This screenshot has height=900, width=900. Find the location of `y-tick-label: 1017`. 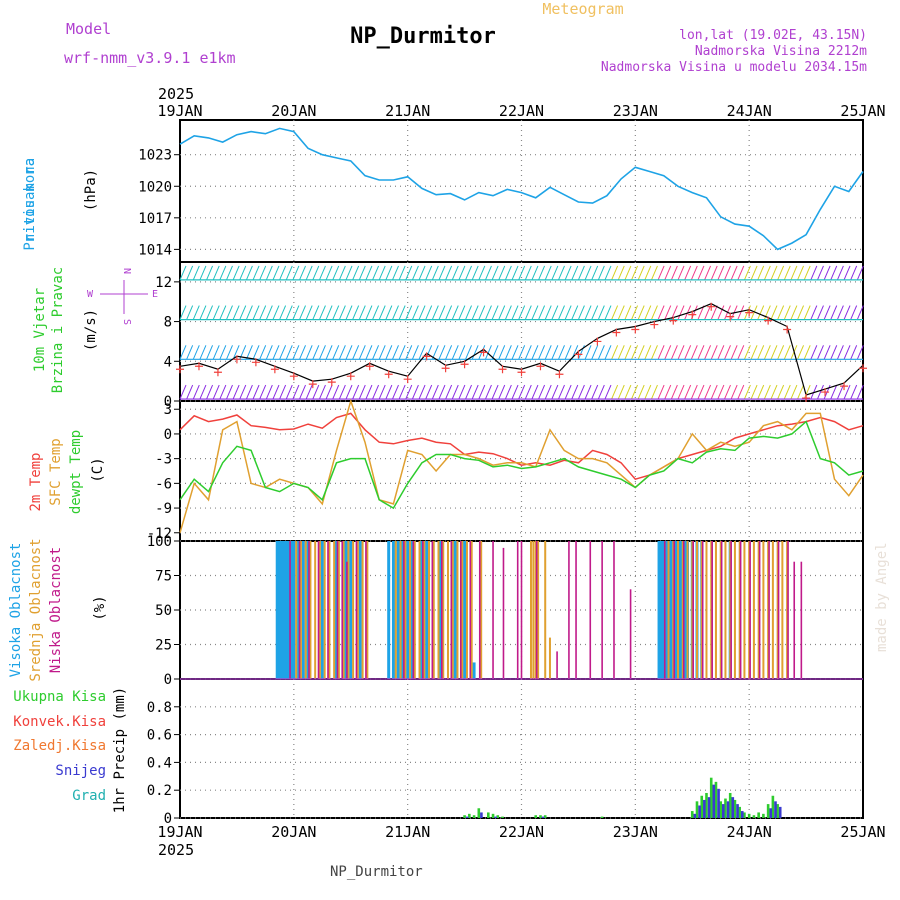

y-tick-label: 1017 is located at coordinates (155, 219).